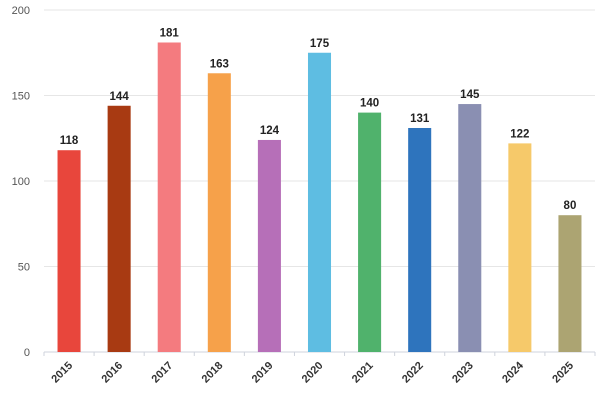 The width and height of the screenshot is (600, 412). What do you see at coordinates (570, 206) in the screenshot?
I see `data-label: 80` at bounding box center [570, 206].